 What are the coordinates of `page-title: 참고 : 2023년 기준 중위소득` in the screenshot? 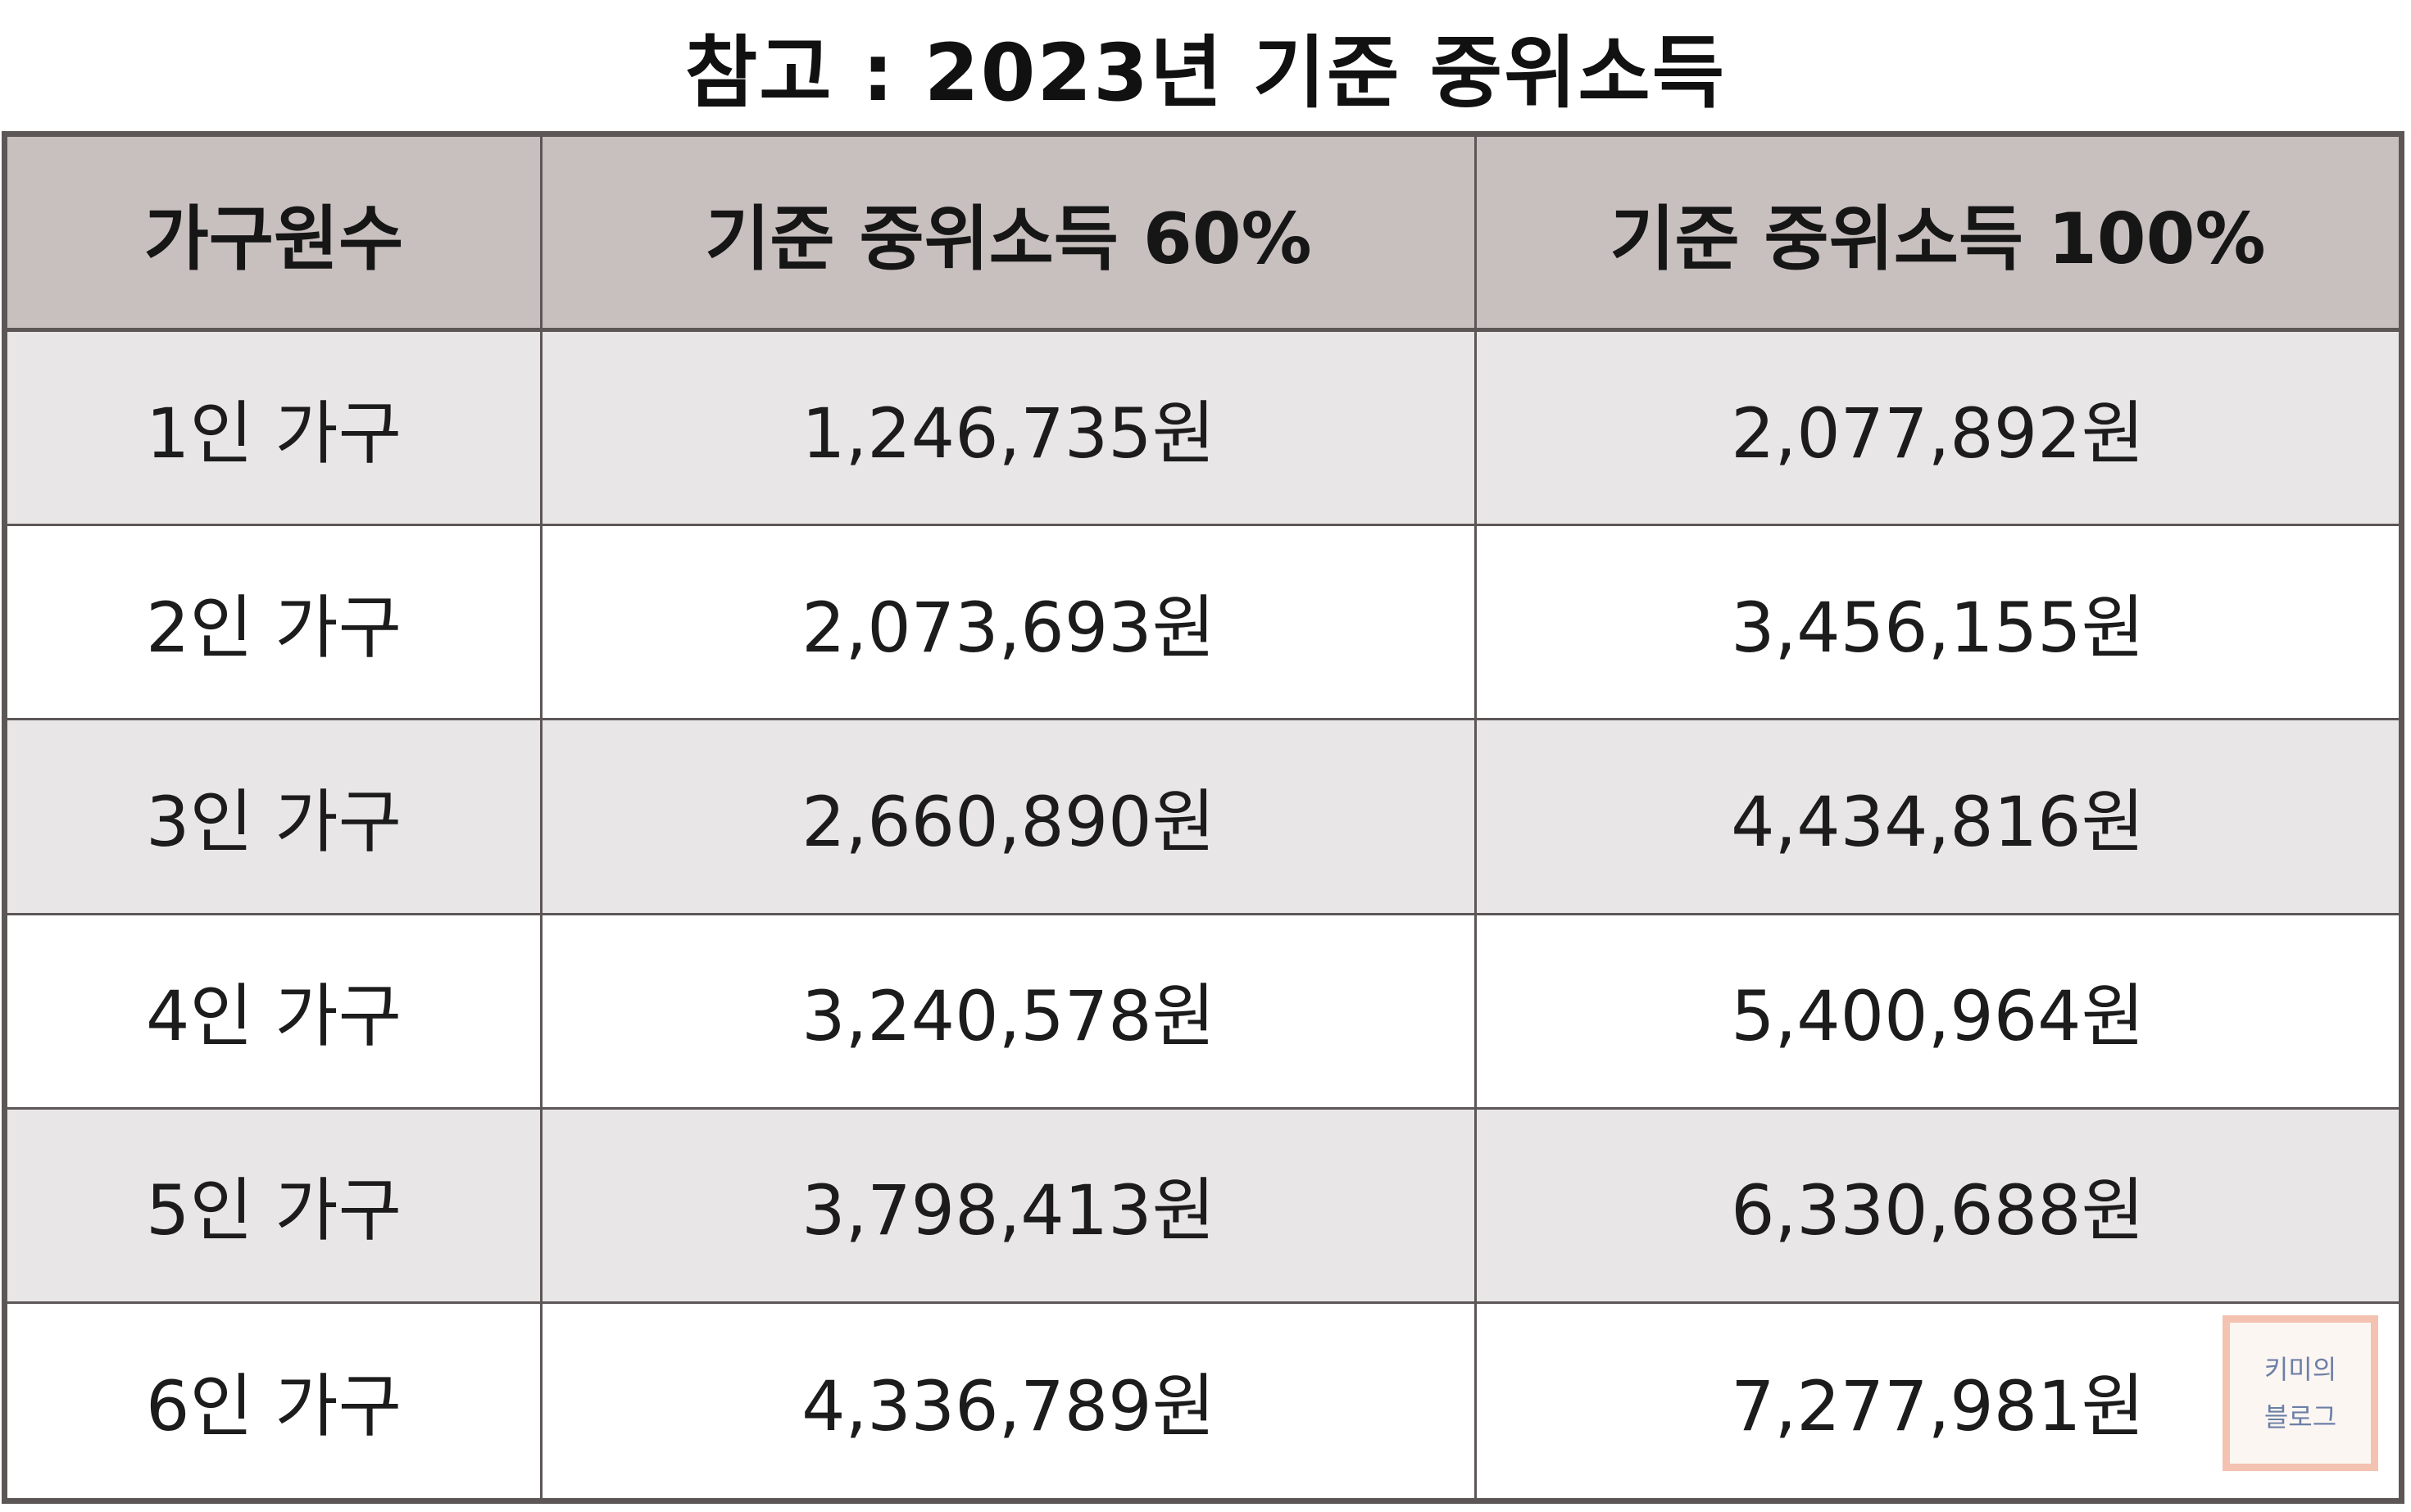 It's located at (1205, 72).